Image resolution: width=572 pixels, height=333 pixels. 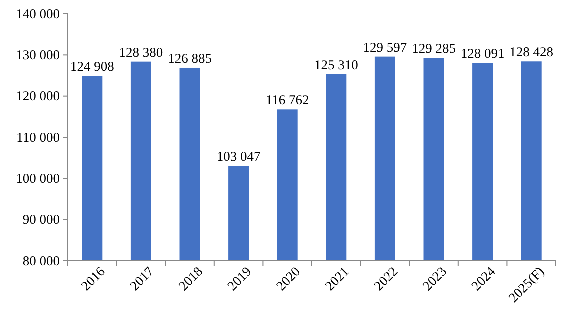 I want to click on y-tick-label: 100 000, so click(x=38, y=178).